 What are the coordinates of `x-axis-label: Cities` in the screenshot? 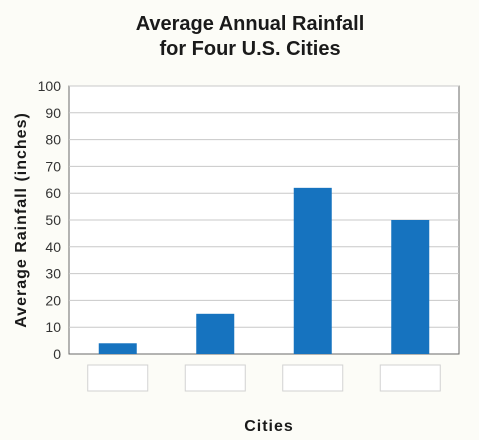 It's located at (269, 426).